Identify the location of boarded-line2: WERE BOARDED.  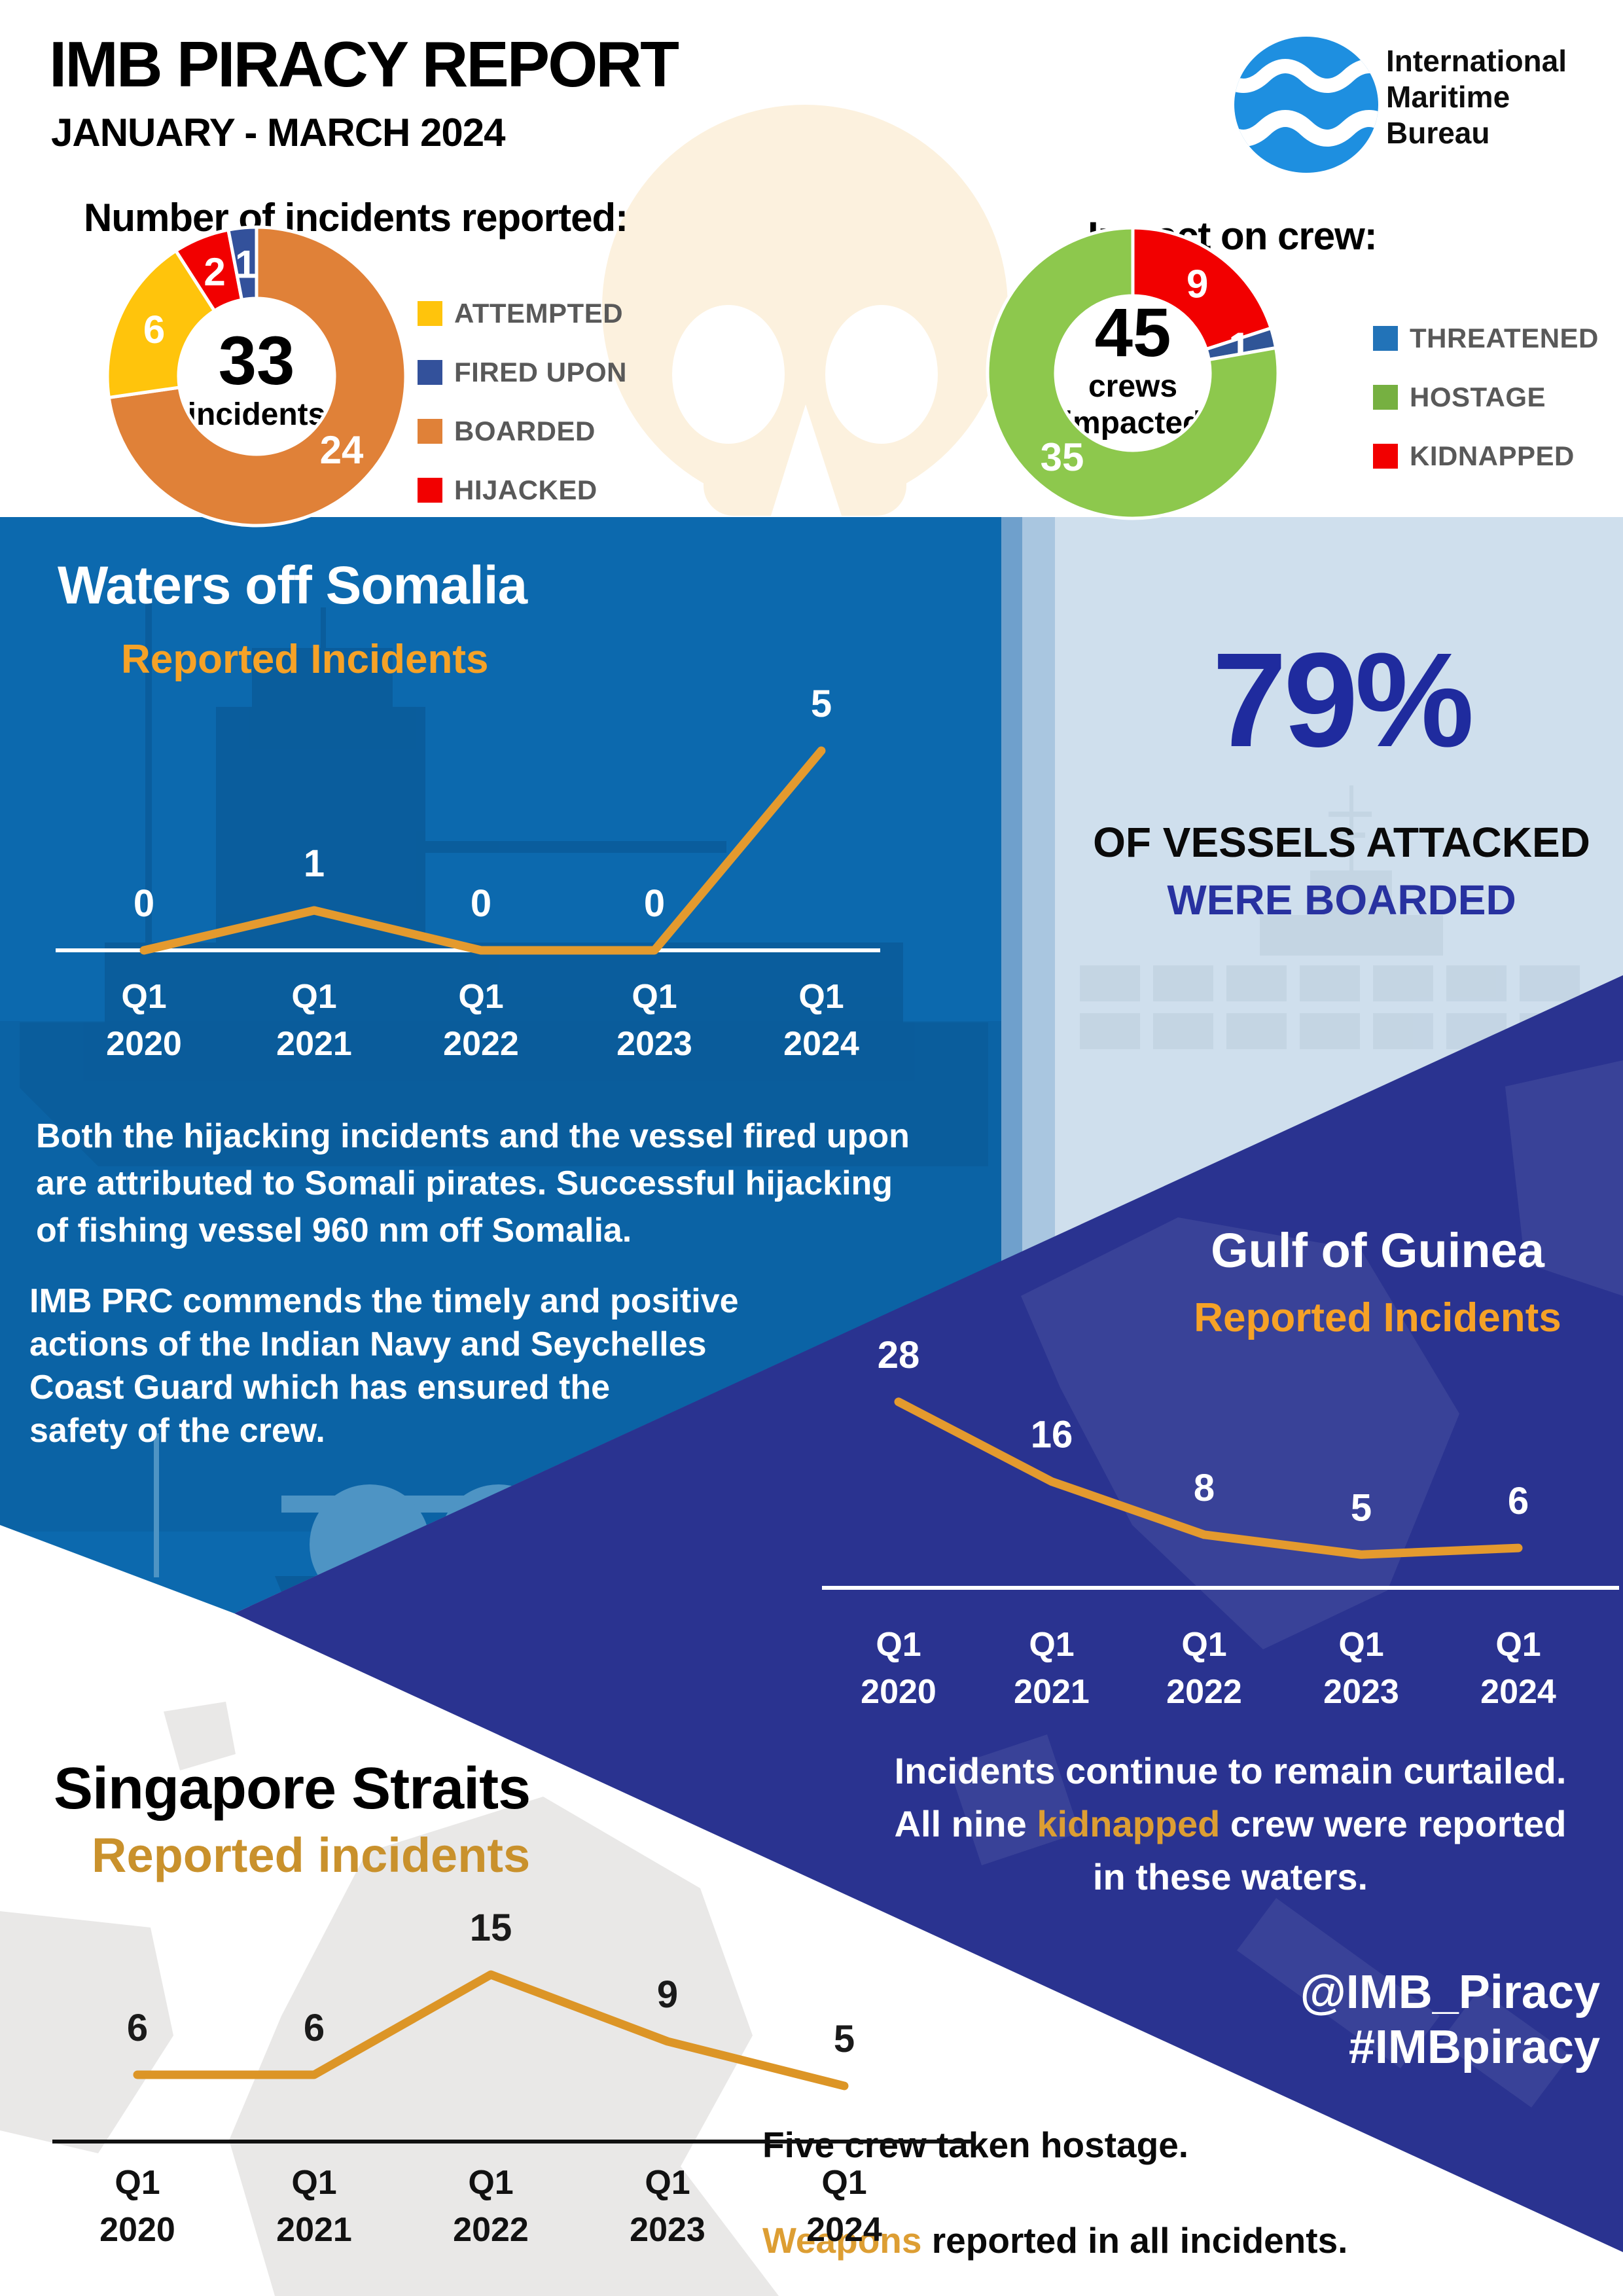
(1341, 900).